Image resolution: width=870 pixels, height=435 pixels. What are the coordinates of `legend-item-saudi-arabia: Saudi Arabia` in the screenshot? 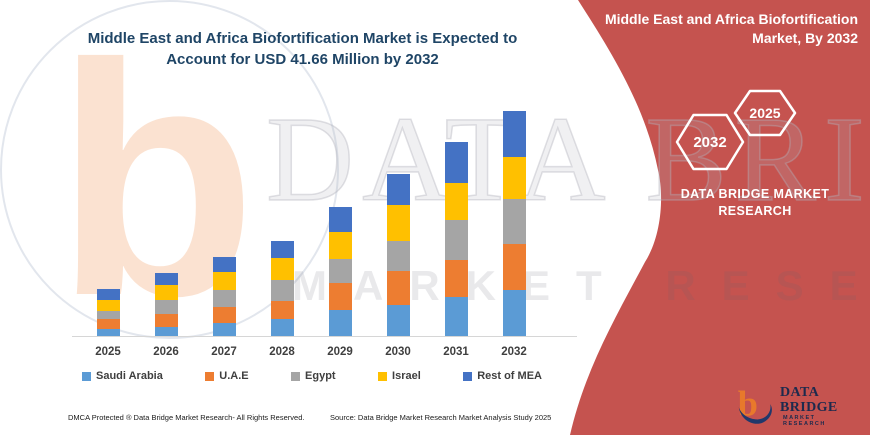 It's located at (122, 376).